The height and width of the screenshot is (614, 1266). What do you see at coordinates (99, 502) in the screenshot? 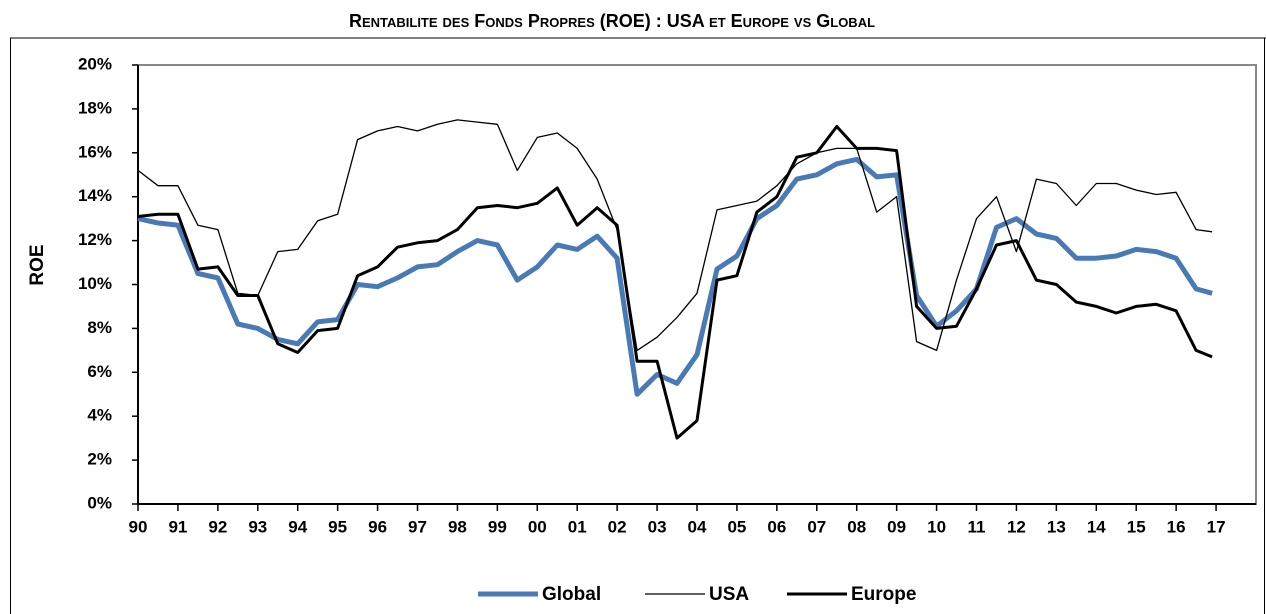
I see `y-tick-label: 0%` at bounding box center [99, 502].